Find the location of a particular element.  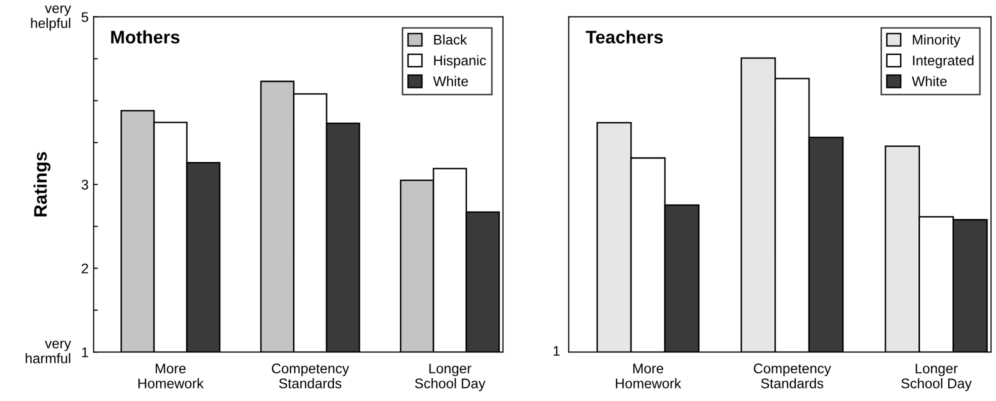

y-tick-label: 3 is located at coordinates (85, 185).